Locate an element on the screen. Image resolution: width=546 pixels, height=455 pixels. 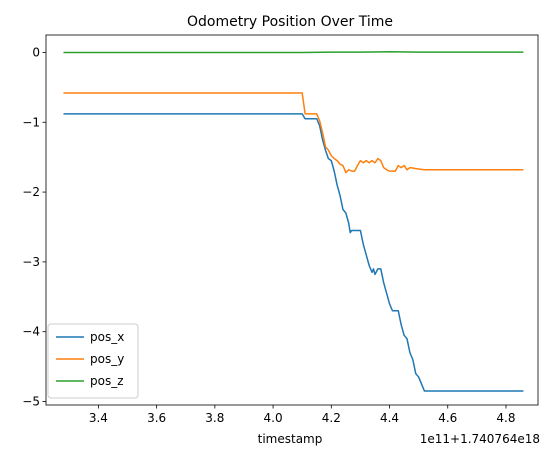
x-tick-label: 3.8 is located at coordinates (214, 418).